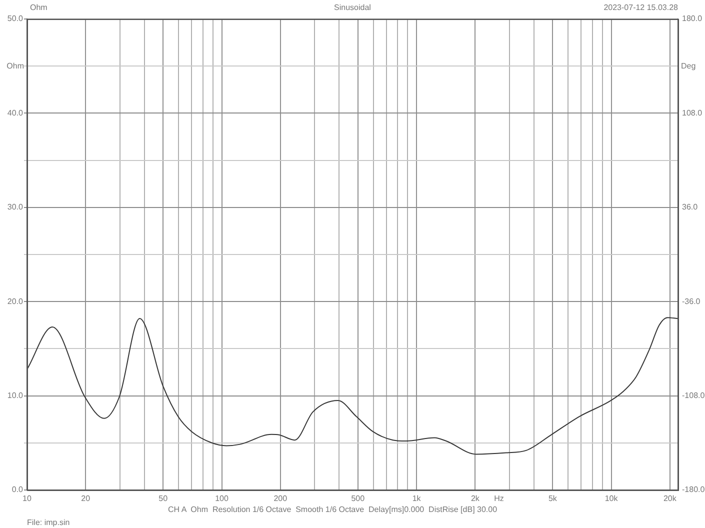  Describe the element at coordinates (690, 207) in the screenshot. I see `y2-tick-label: 36.0` at that location.